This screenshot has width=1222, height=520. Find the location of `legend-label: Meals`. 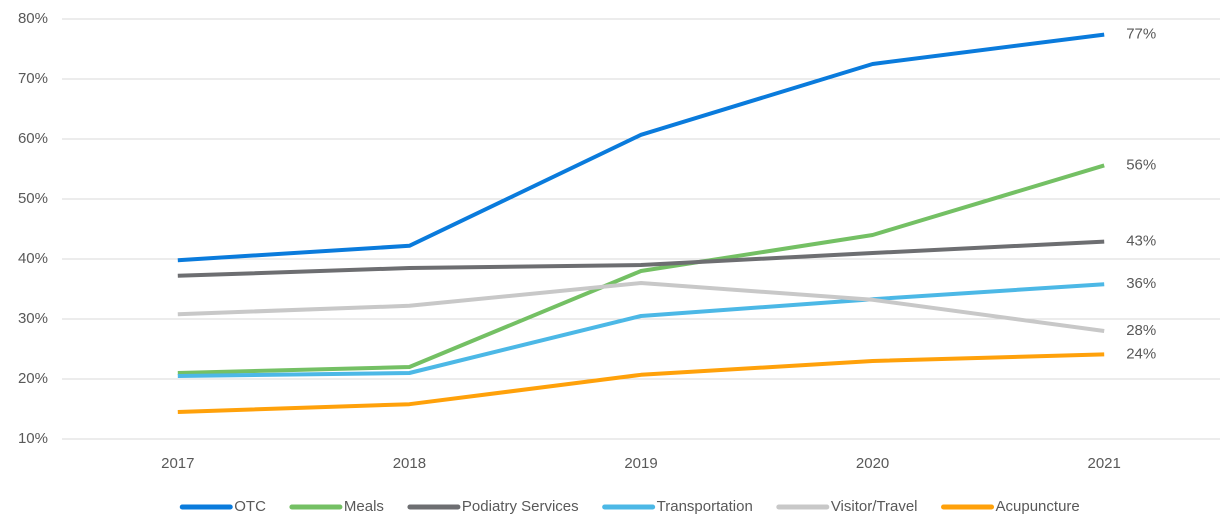

legend-label: Meals is located at coordinates (364, 506).